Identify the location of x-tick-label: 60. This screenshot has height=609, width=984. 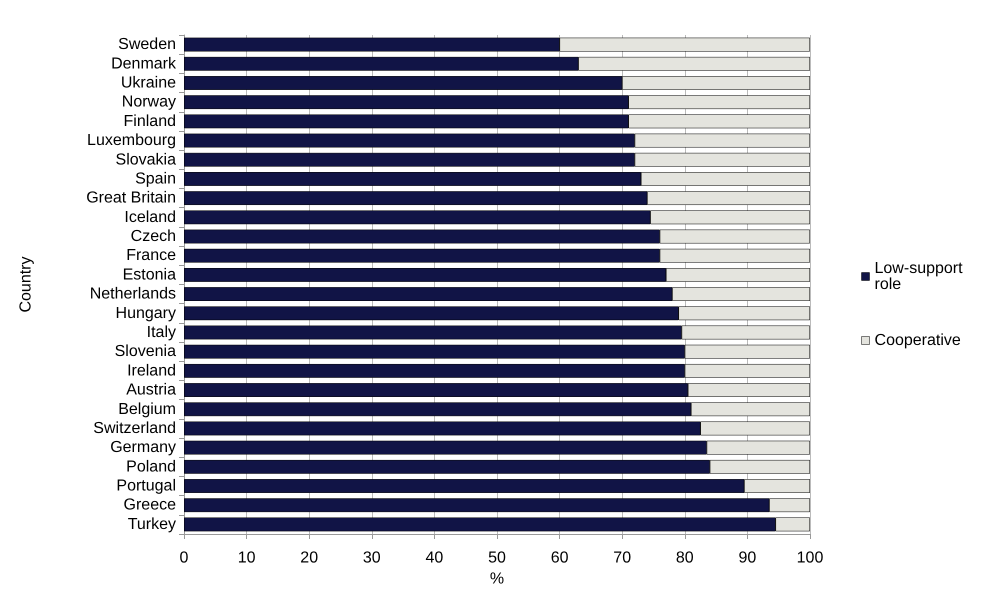
(559, 558).